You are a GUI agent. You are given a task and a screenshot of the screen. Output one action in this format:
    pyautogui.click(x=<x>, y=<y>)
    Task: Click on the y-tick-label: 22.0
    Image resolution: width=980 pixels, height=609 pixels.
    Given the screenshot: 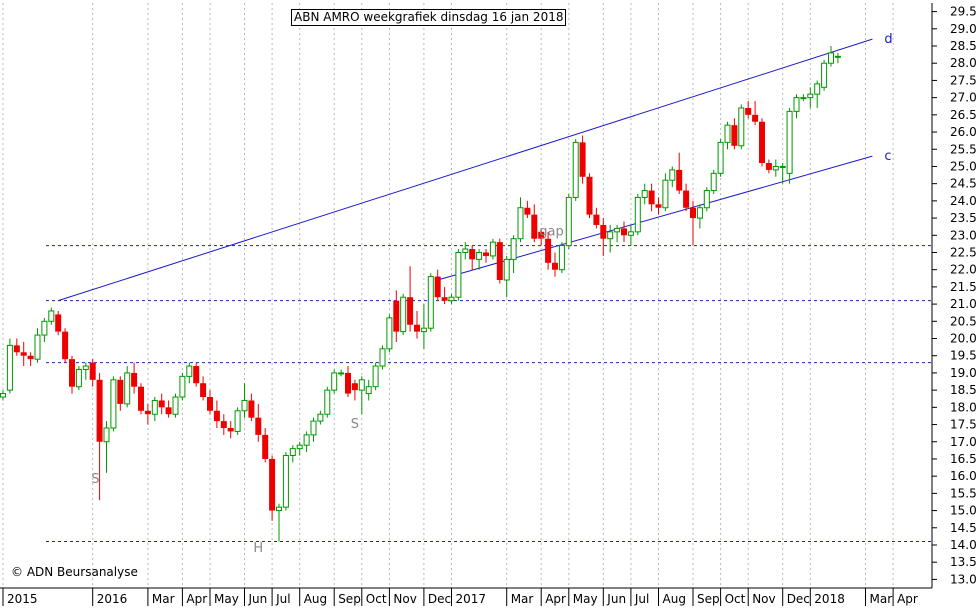 What is the action you would take?
    pyautogui.click(x=963, y=270)
    